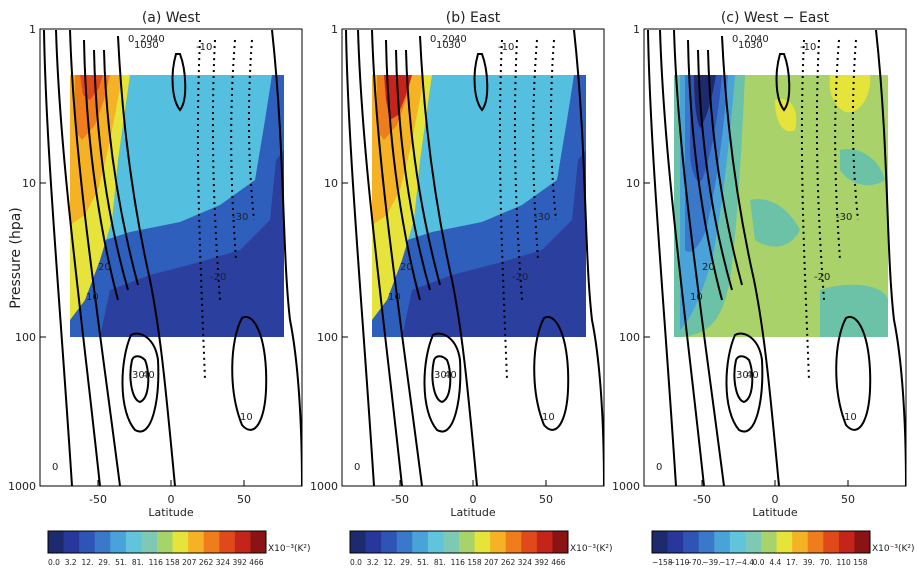 Image resolution: width=918 pixels, height=575 pixels. Describe the element at coordinates (783, 82) in the screenshot. I see `panel-c-cell-equator` at that location.